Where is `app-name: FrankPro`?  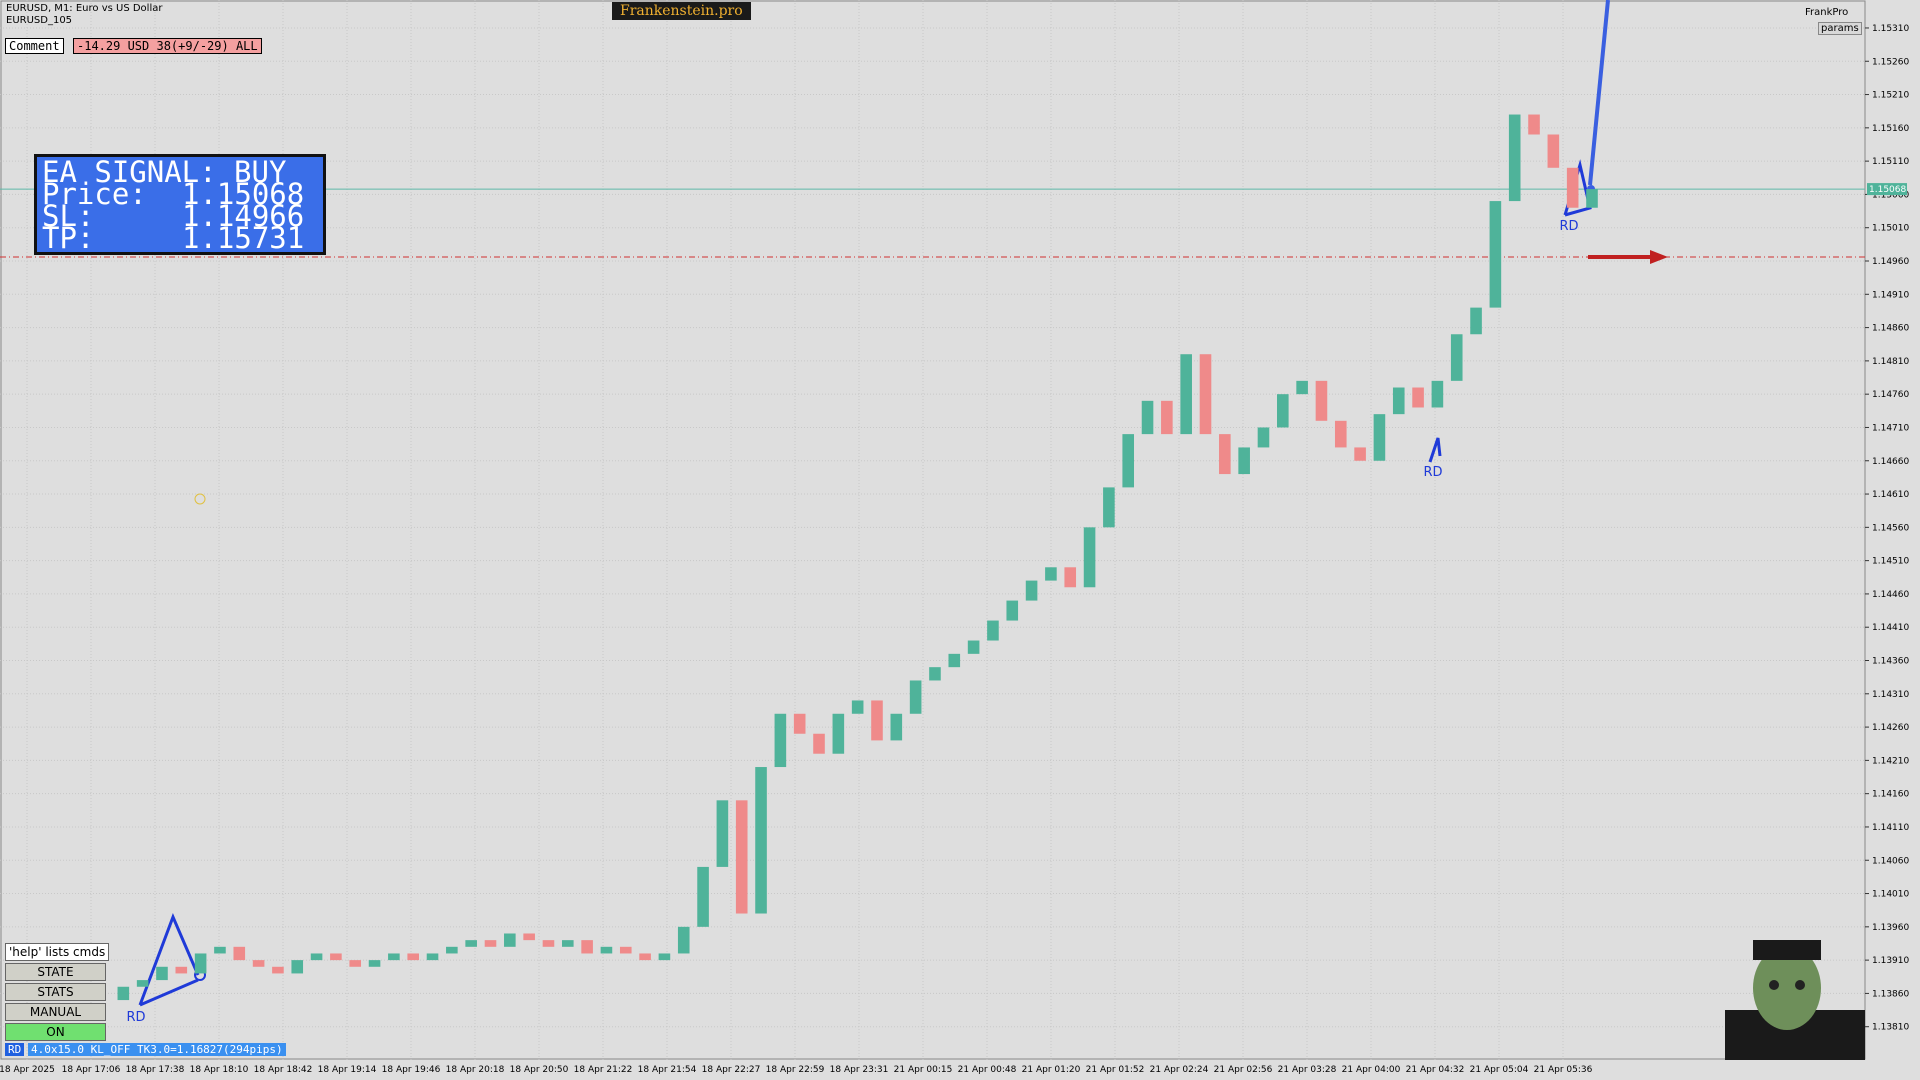
app-name: FrankPro is located at coordinates (1827, 12).